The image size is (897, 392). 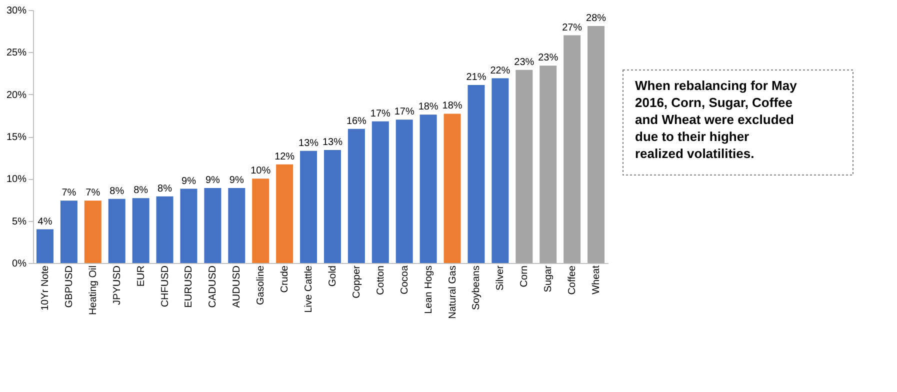 I want to click on text: When rebalancing for May 2016, Corn, Sugar, Coffee and Wheat were excluded due to their higher realized volatilities., so click(x=716, y=119).